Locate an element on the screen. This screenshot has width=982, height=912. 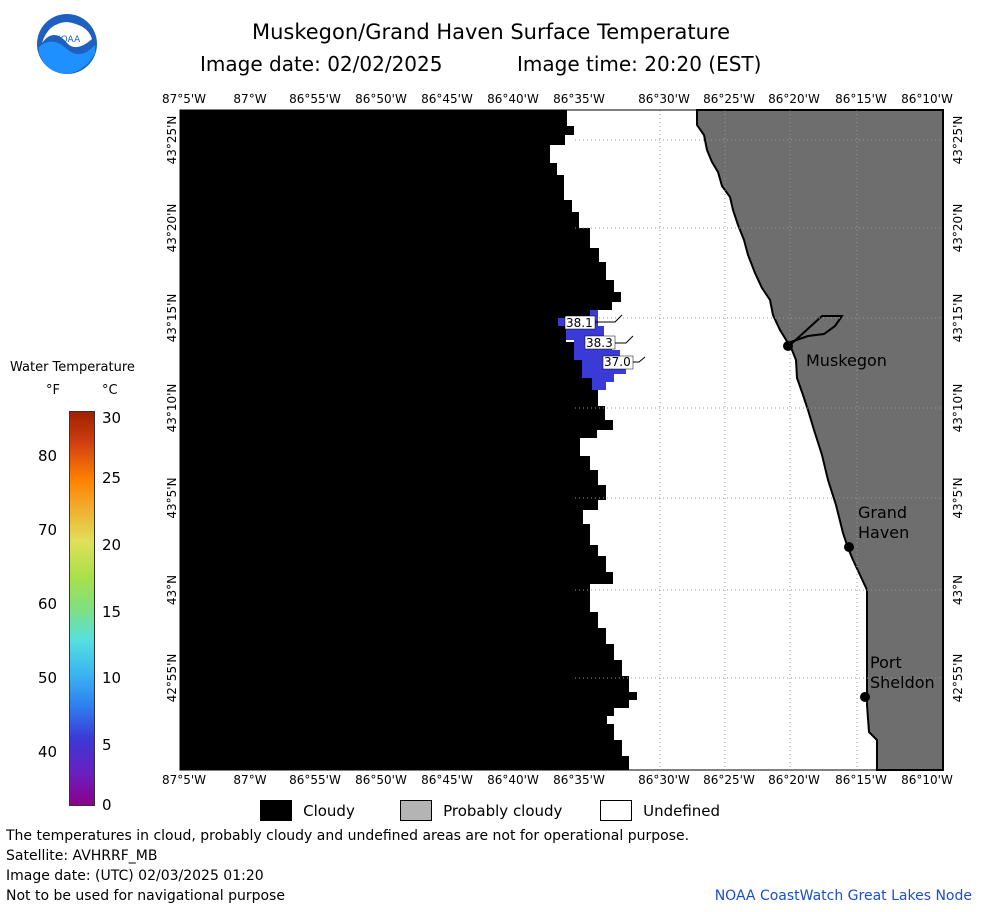
legend-swatch-cloudy is located at coordinates (276, 810).